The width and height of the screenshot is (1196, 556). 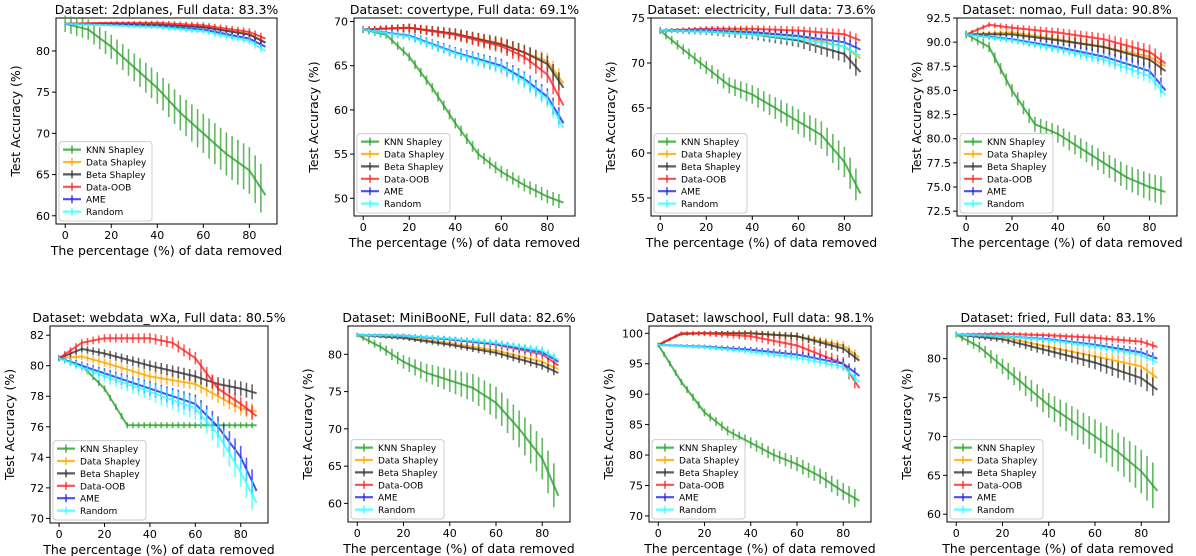 What do you see at coordinates (37, 488) in the screenshot?
I see `y-tick-label: 72` at bounding box center [37, 488].